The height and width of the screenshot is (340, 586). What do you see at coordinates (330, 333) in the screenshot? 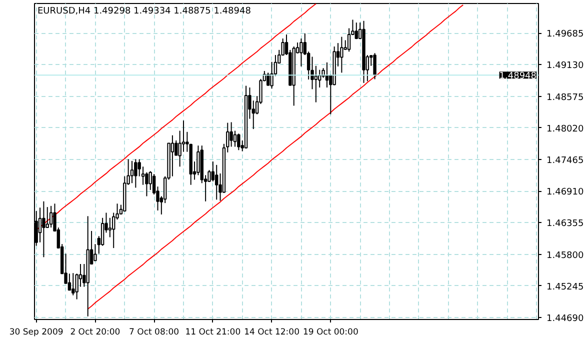
I see `x-tick-label: 19 Oct 00:00` at bounding box center [330, 333].